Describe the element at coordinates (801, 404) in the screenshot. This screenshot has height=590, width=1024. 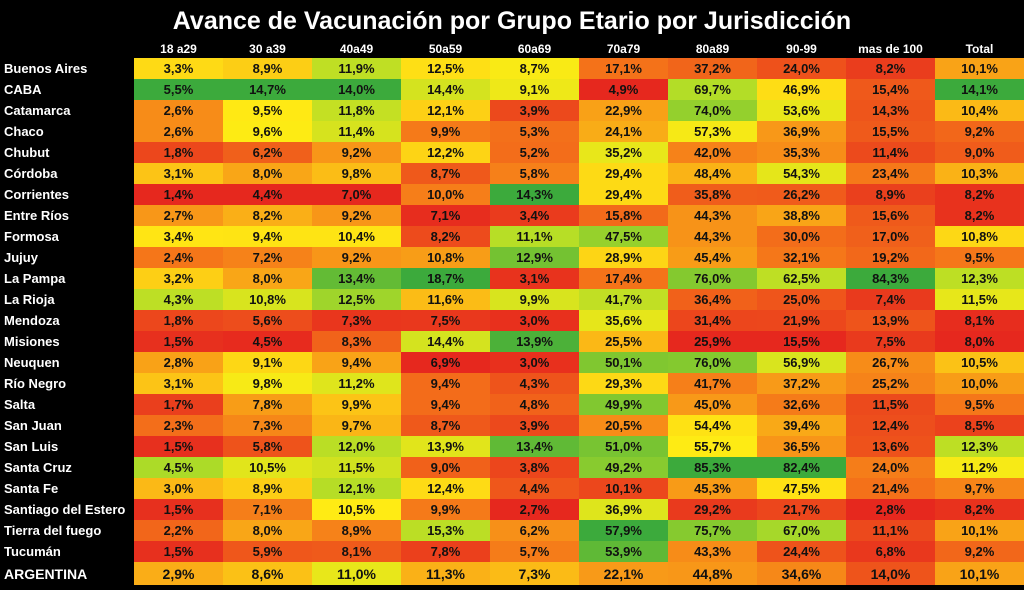
I see `heat-cell: 32,6%` at that location.